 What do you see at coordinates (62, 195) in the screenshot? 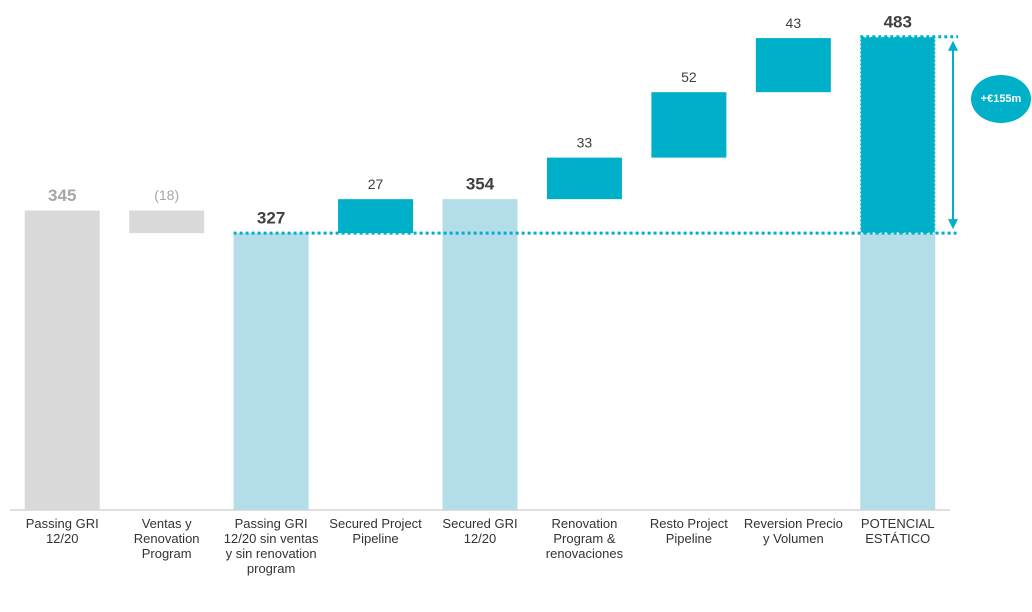
I see `value-label: 345` at bounding box center [62, 195].